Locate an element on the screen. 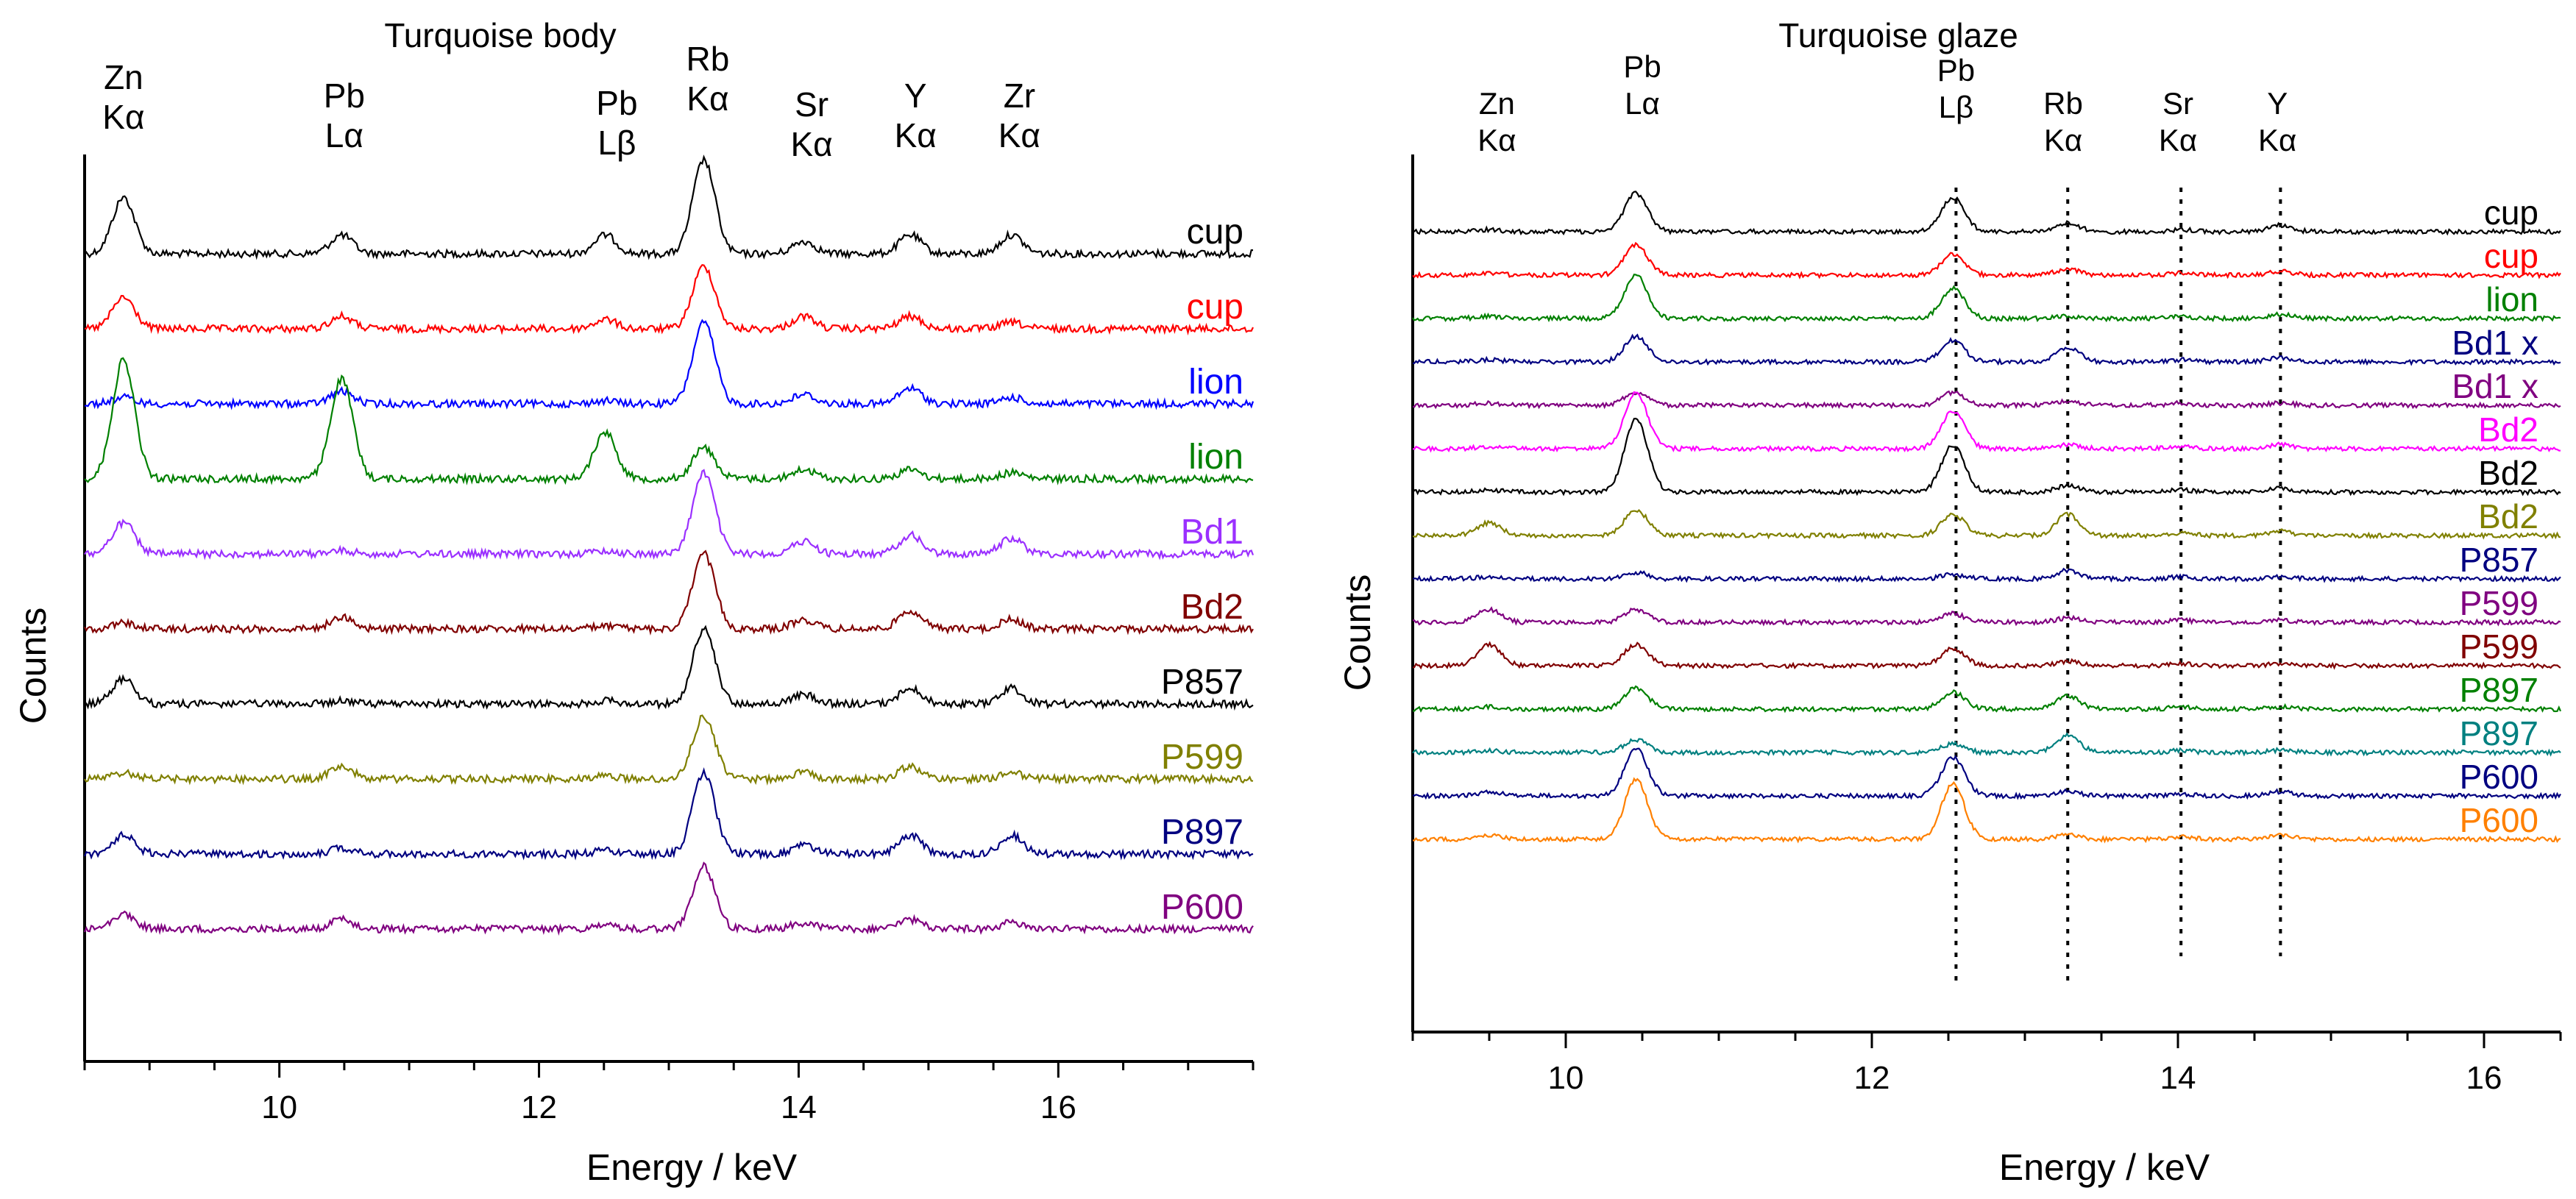 The width and height of the screenshot is (2576, 1199). series-label: Bd1 x is located at coordinates (2495, 343).